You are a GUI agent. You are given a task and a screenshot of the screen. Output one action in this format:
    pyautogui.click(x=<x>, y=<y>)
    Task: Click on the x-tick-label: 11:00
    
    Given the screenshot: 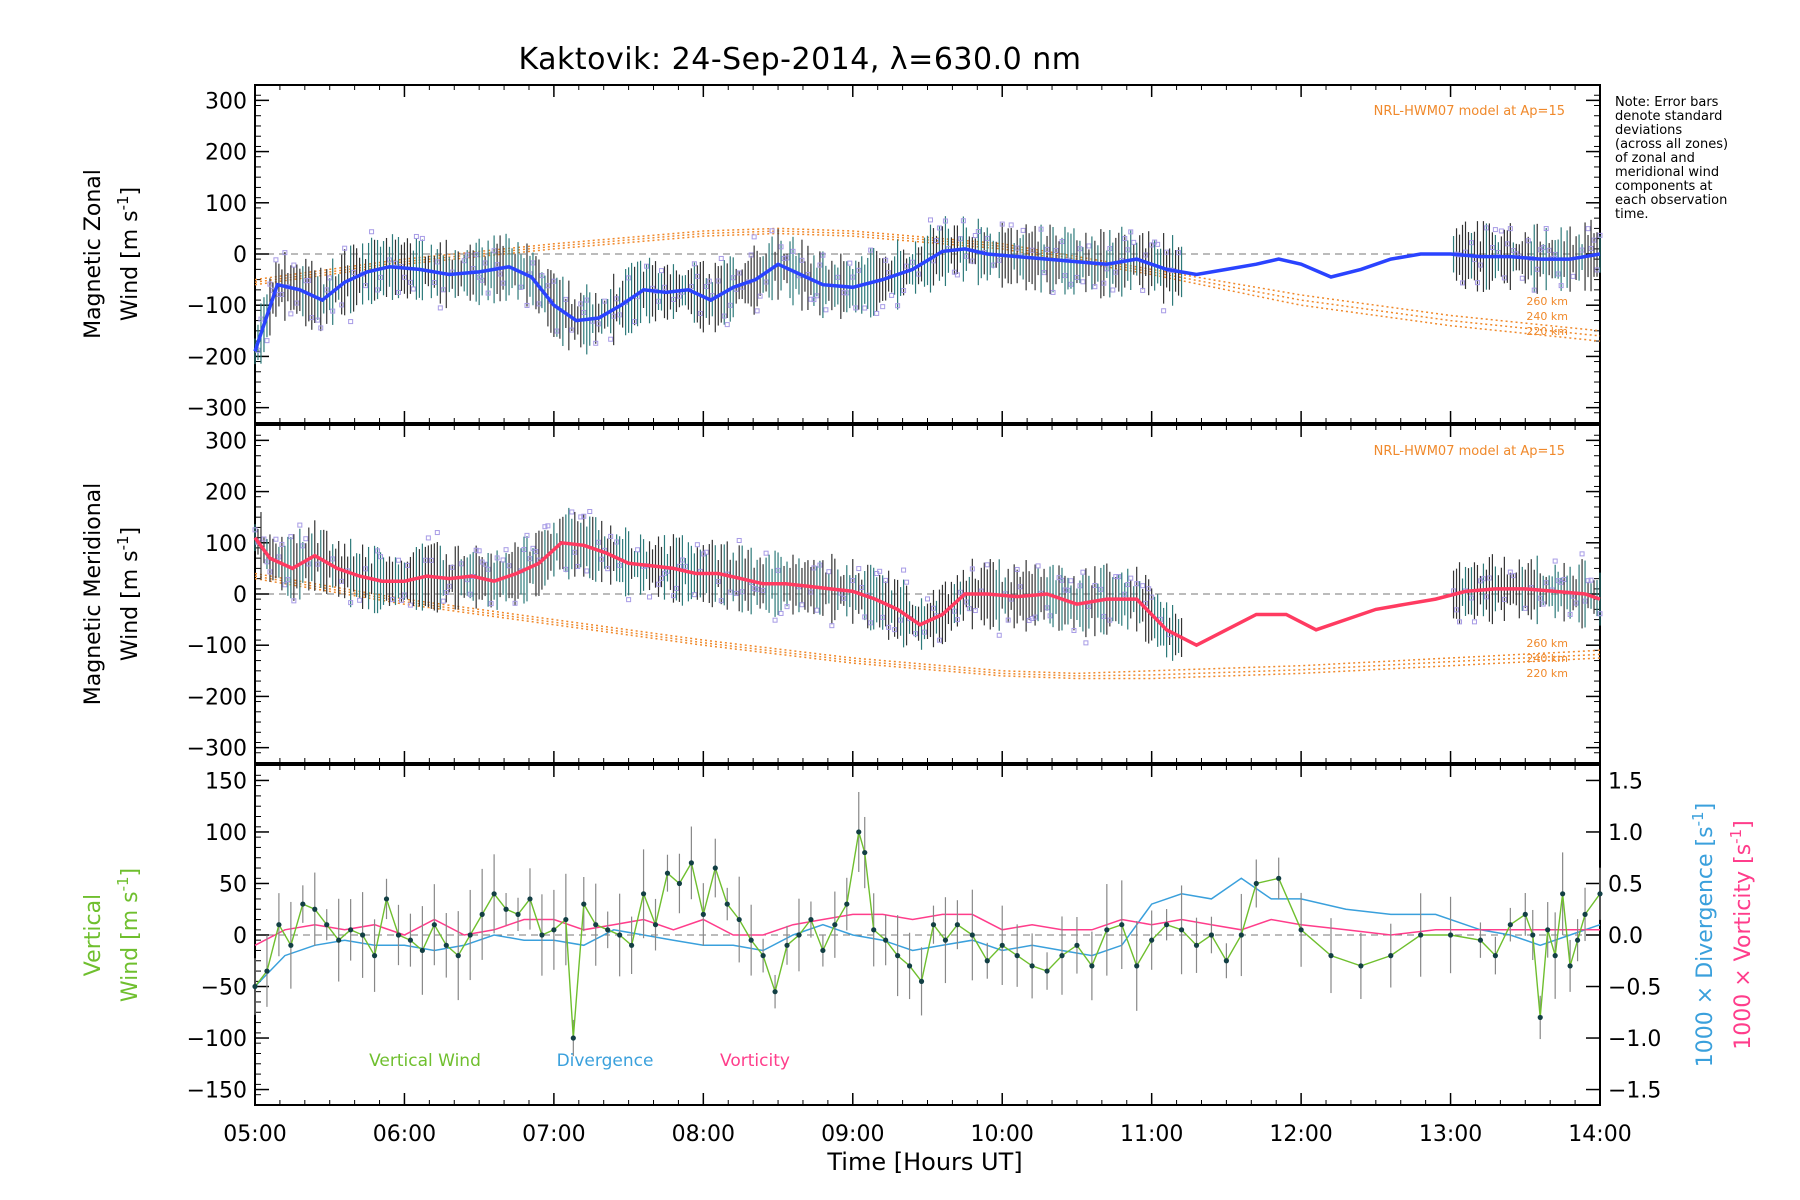 What is the action you would take?
    pyautogui.click(x=1151, y=1134)
    